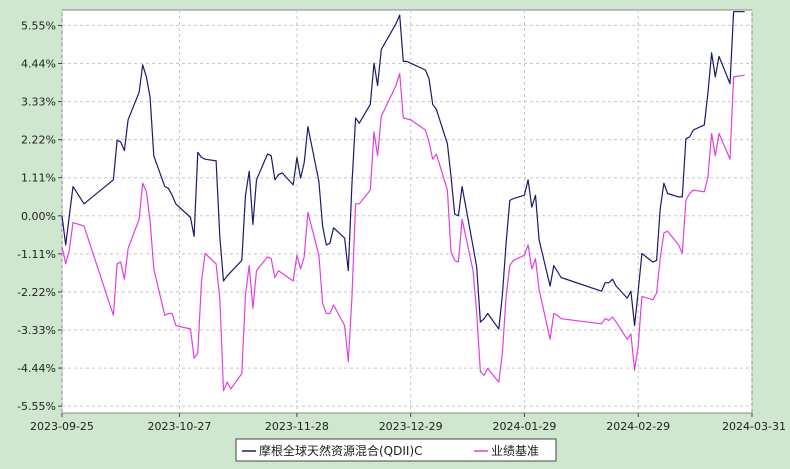 The height and width of the screenshot is (469, 790). What do you see at coordinates (754, 426) in the screenshot?
I see `x-tick-label: 2024-03-31` at bounding box center [754, 426].